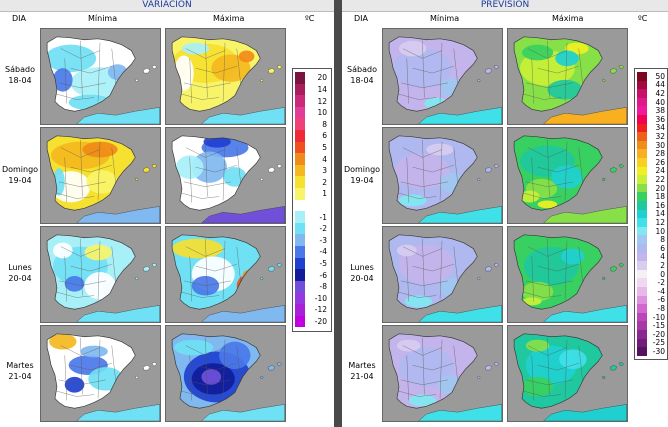 Image resolution: width=668 pixels, height=427 pixels. I want to click on legend-value: 5, so click(324, 147).